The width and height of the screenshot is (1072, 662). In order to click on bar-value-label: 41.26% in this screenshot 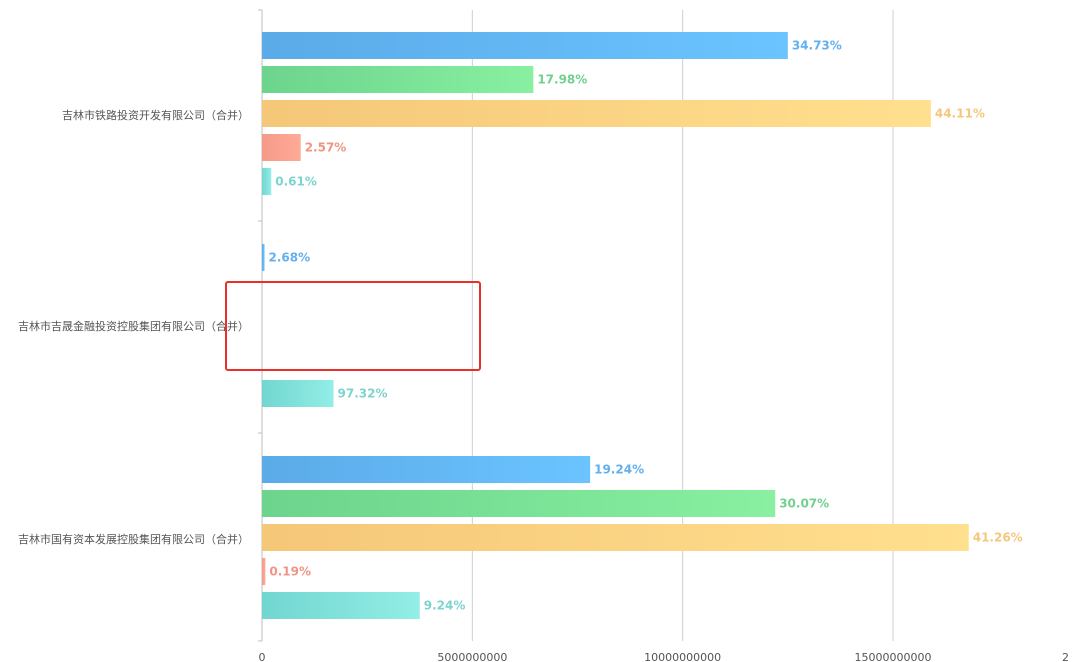, I will do `click(998, 538)`.